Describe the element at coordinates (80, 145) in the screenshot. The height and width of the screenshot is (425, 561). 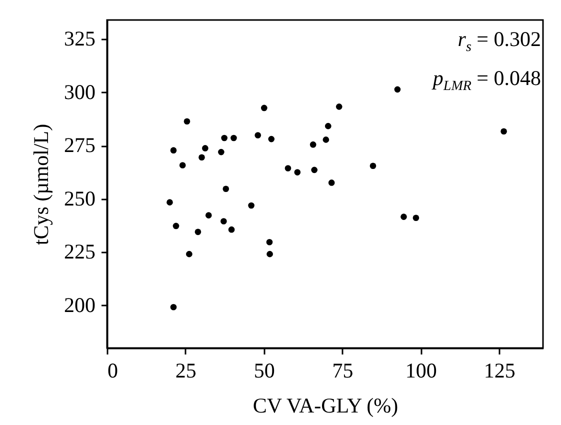
I see `y-tick-label: 275` at that location.